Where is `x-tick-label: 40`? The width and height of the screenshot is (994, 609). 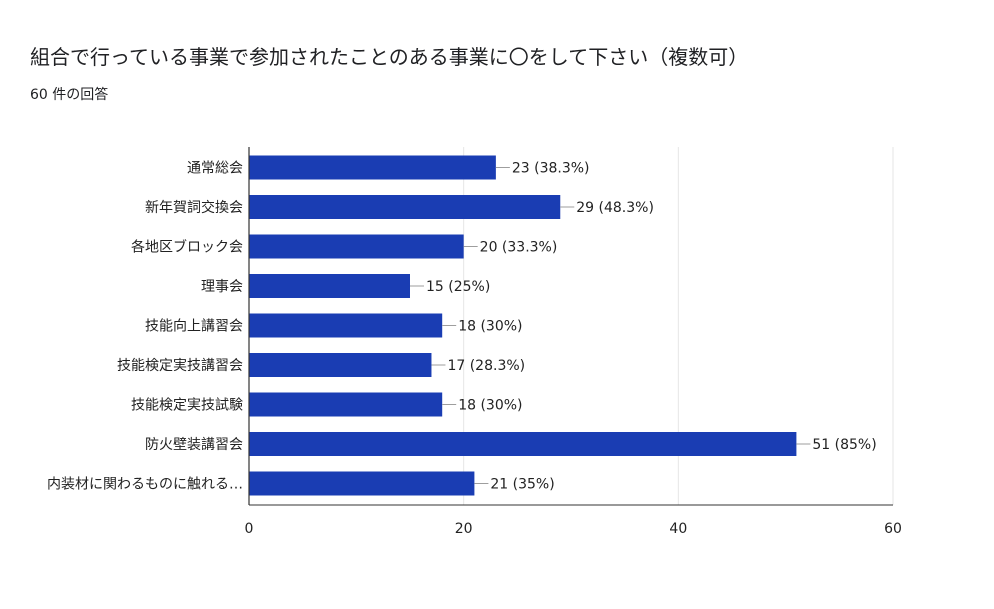 x-tick-label: 40 is located at coordinates (678, 529).